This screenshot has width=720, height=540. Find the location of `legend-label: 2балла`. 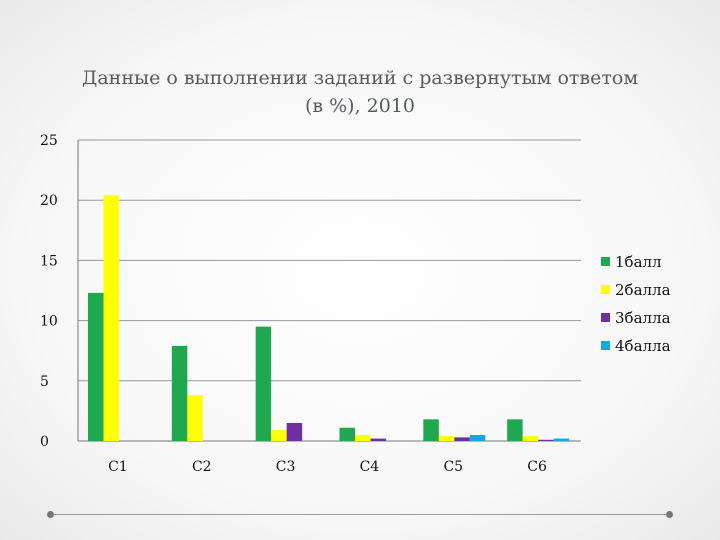

legend-label: 2балла is located at coordinates (643, 290).